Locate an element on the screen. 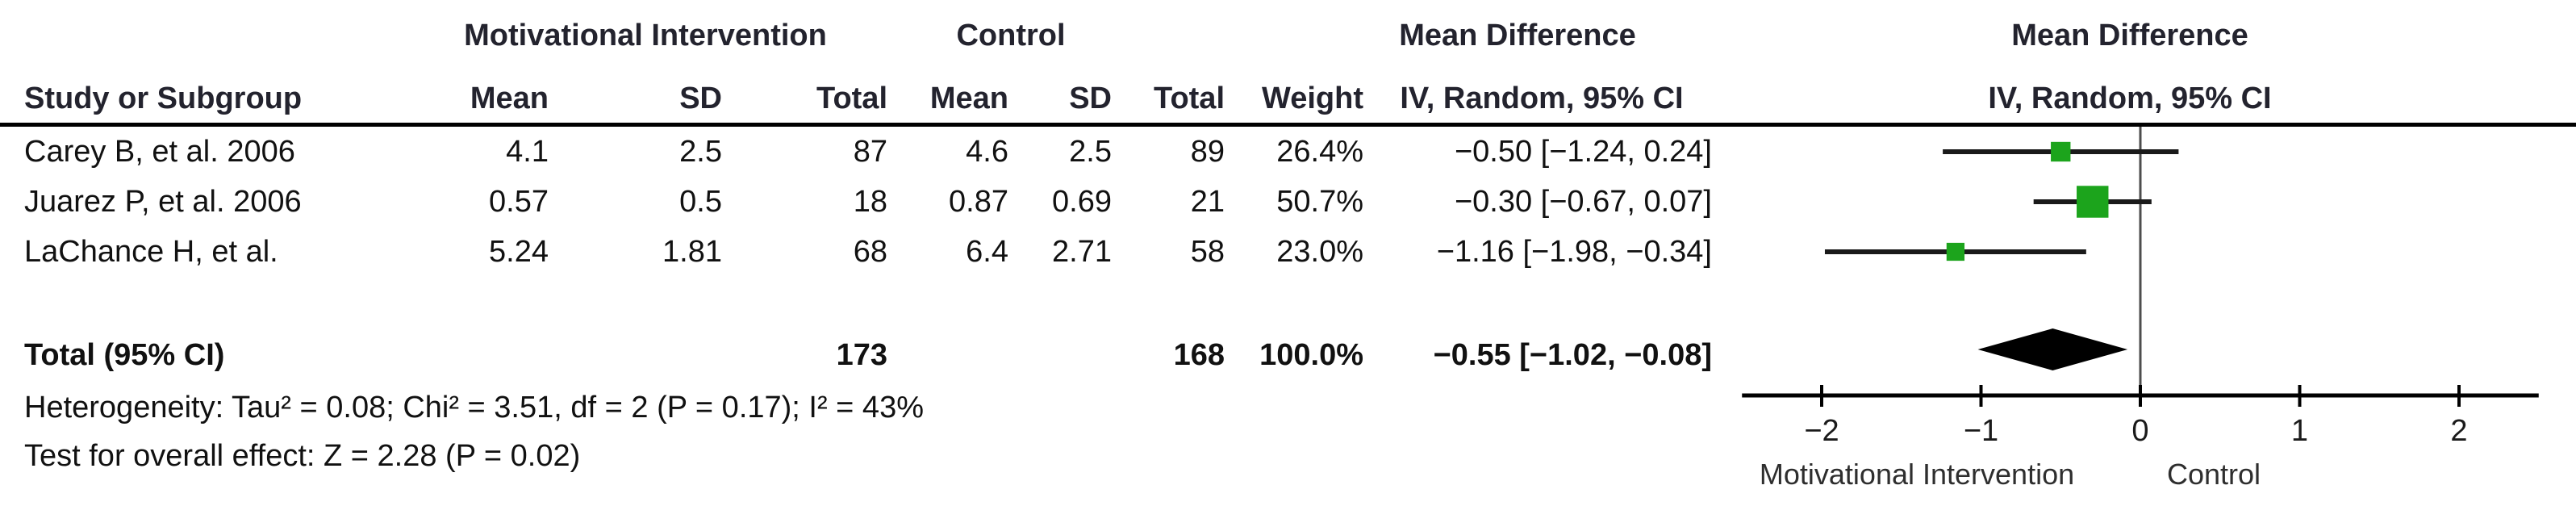  mean-control: 6.4 is located at coordinates (987, 252).